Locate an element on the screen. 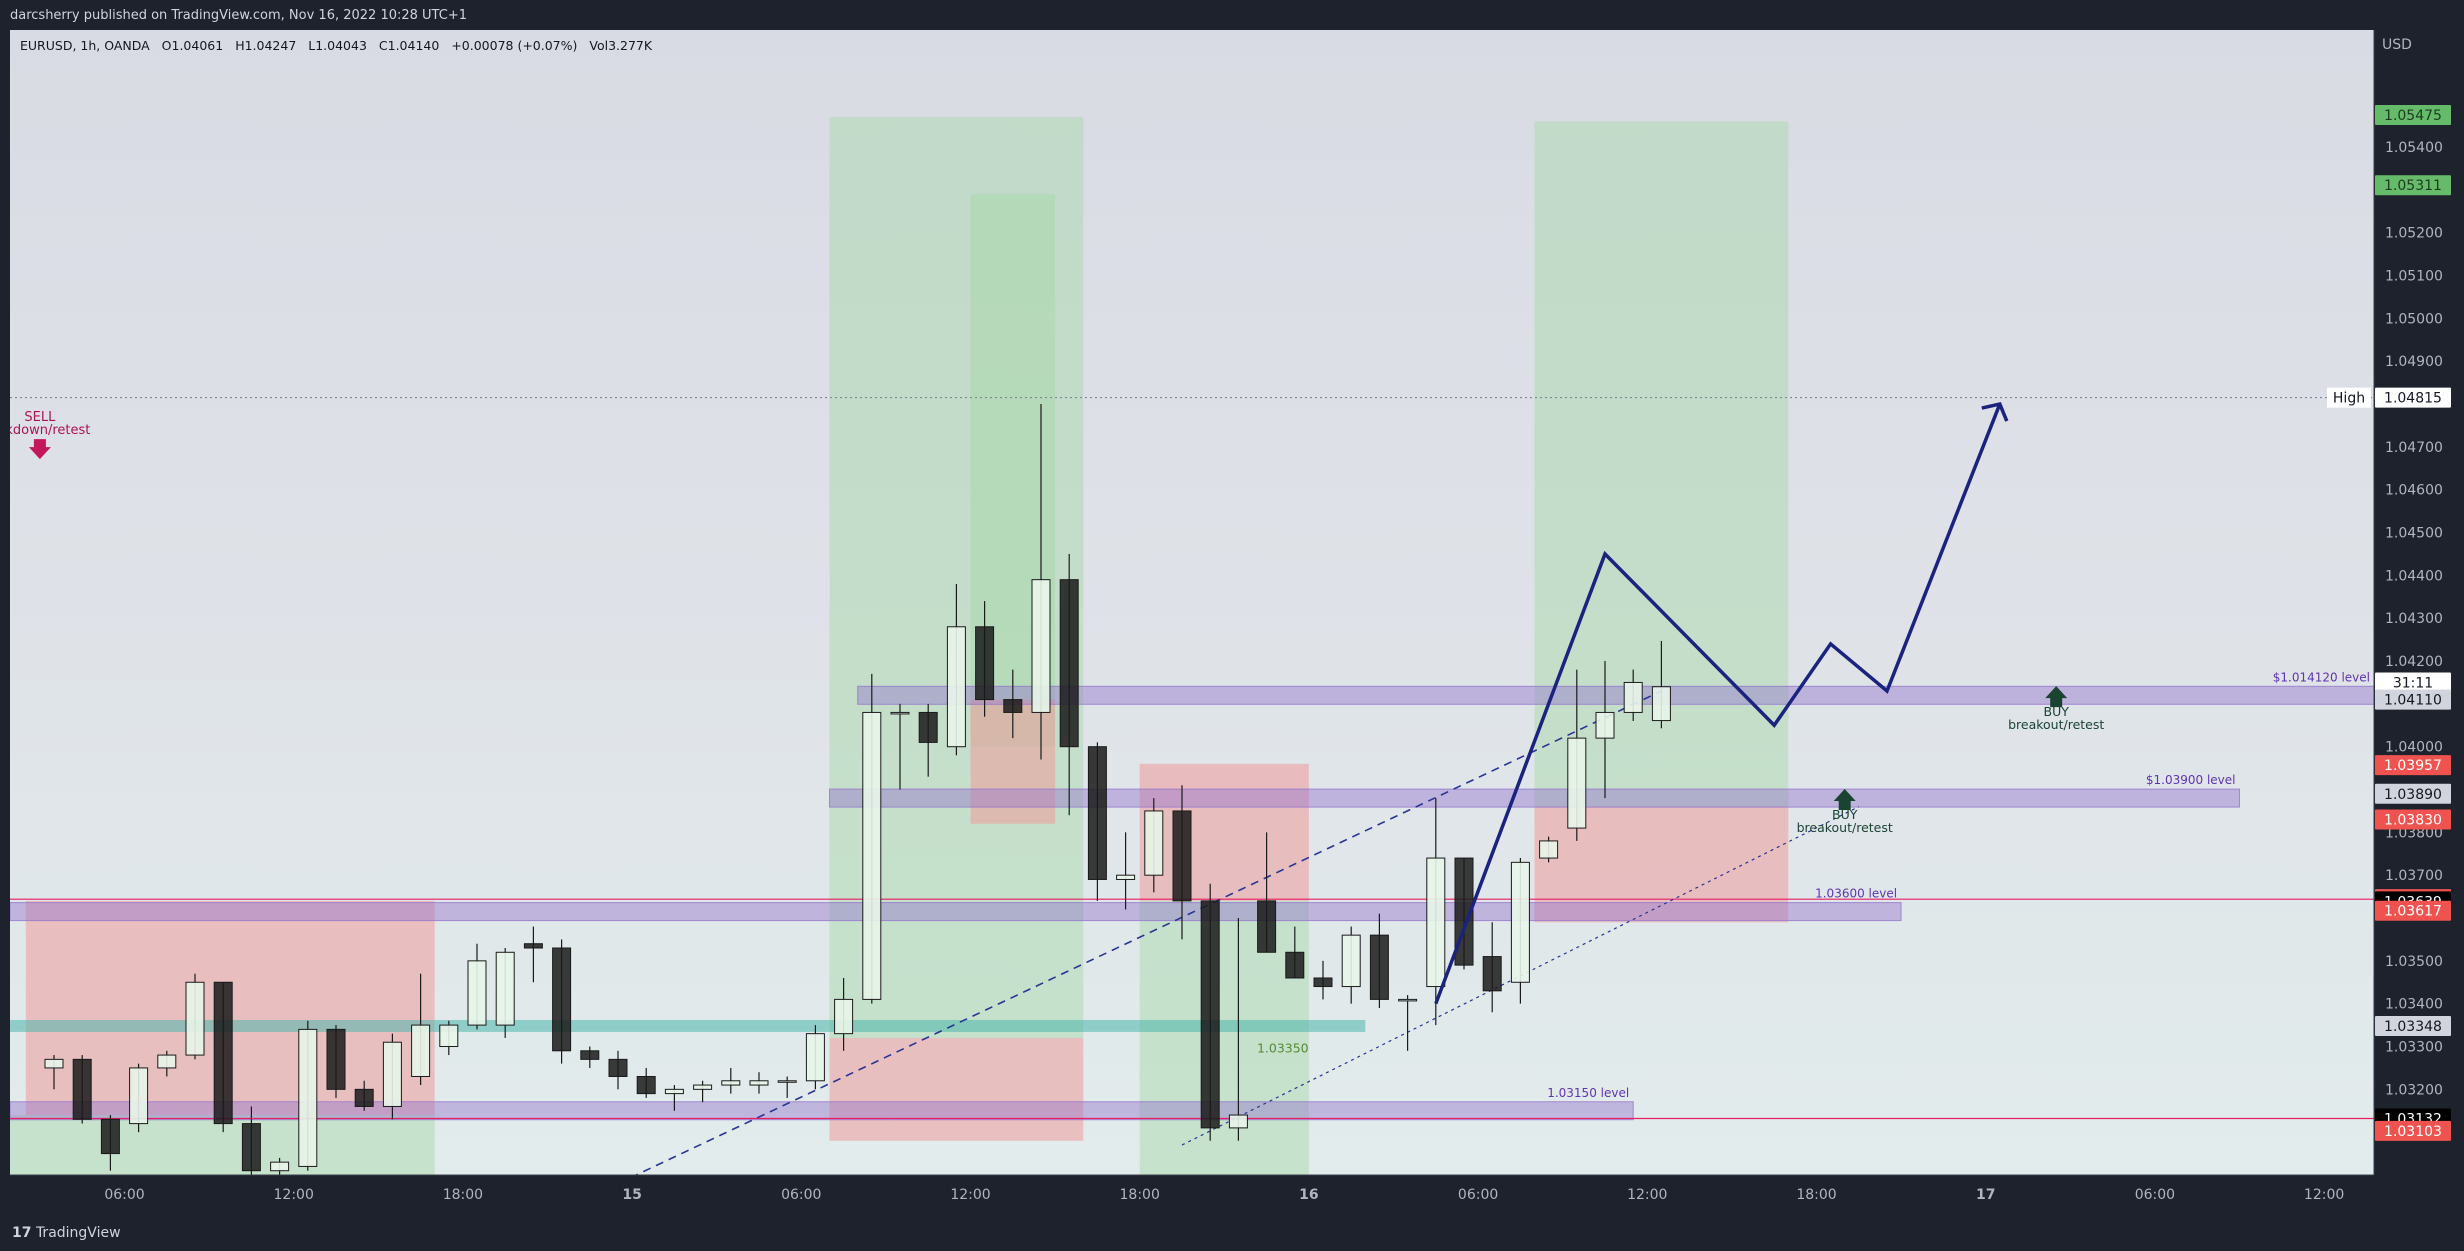 The width and height of the screenshot is (2464, 1251). price-label: 1.03350 is located at coordinates (1283, 1048).